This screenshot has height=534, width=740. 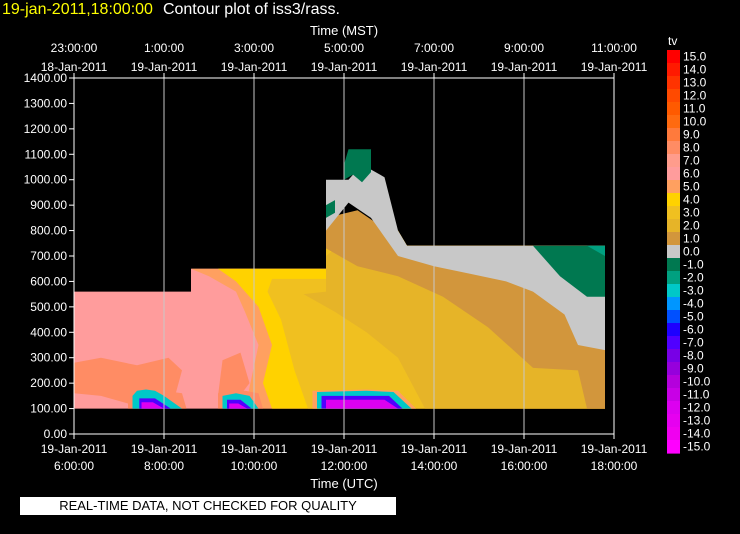 I want to click on y-tick-label: 800.00, so click(x=48, y=231).